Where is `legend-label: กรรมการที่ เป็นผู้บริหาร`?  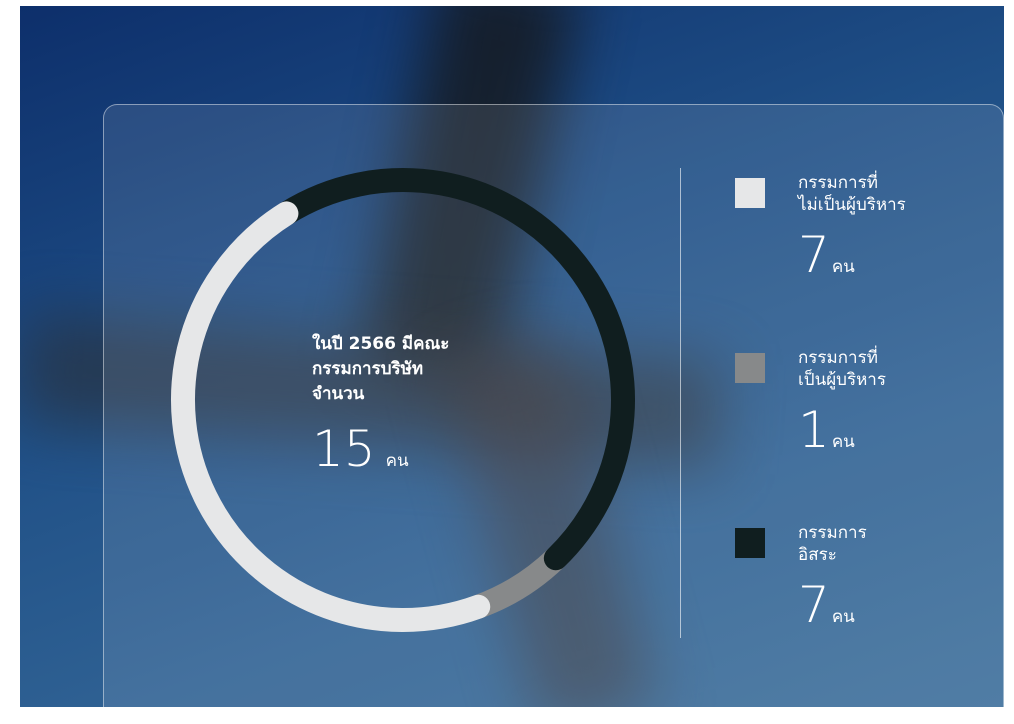 legend-label: กรรมการที่ เป็นผู้บริหาร is located at coordinates (842, 369).